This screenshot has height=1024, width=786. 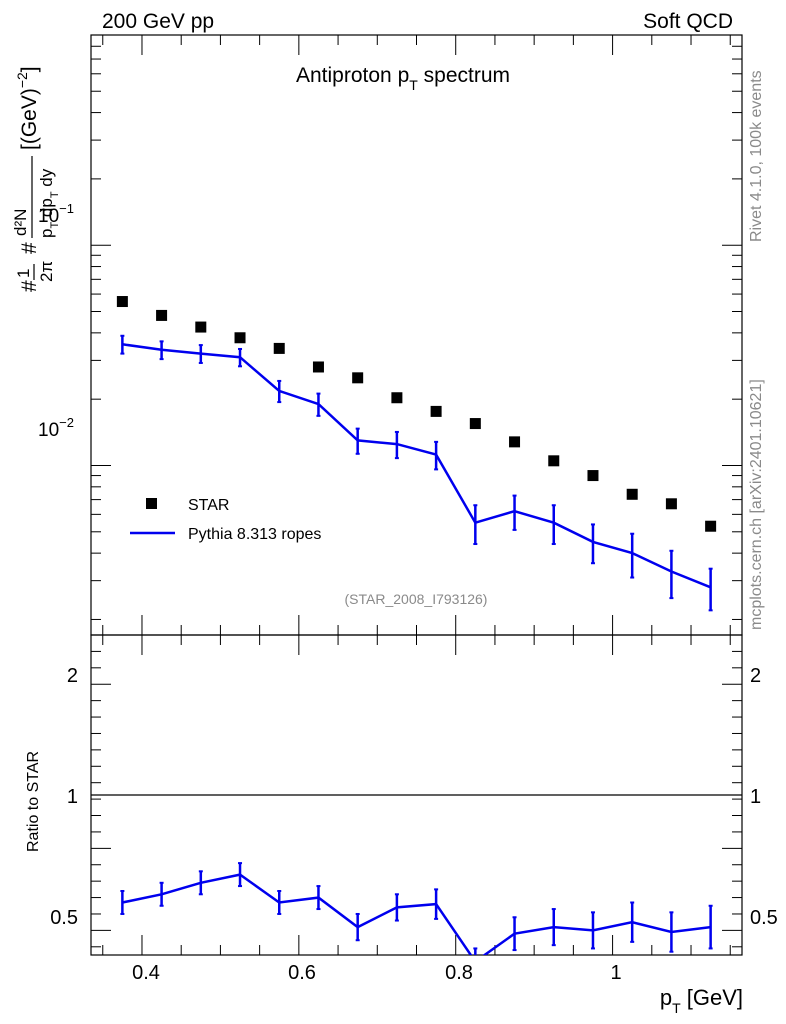 What do you see at coordinates (756, 504) in the screenshot?
I see `mcplots-label: mcplots.cern.ch [arXiv:2401.10621]` at bounding box center [756, 504].